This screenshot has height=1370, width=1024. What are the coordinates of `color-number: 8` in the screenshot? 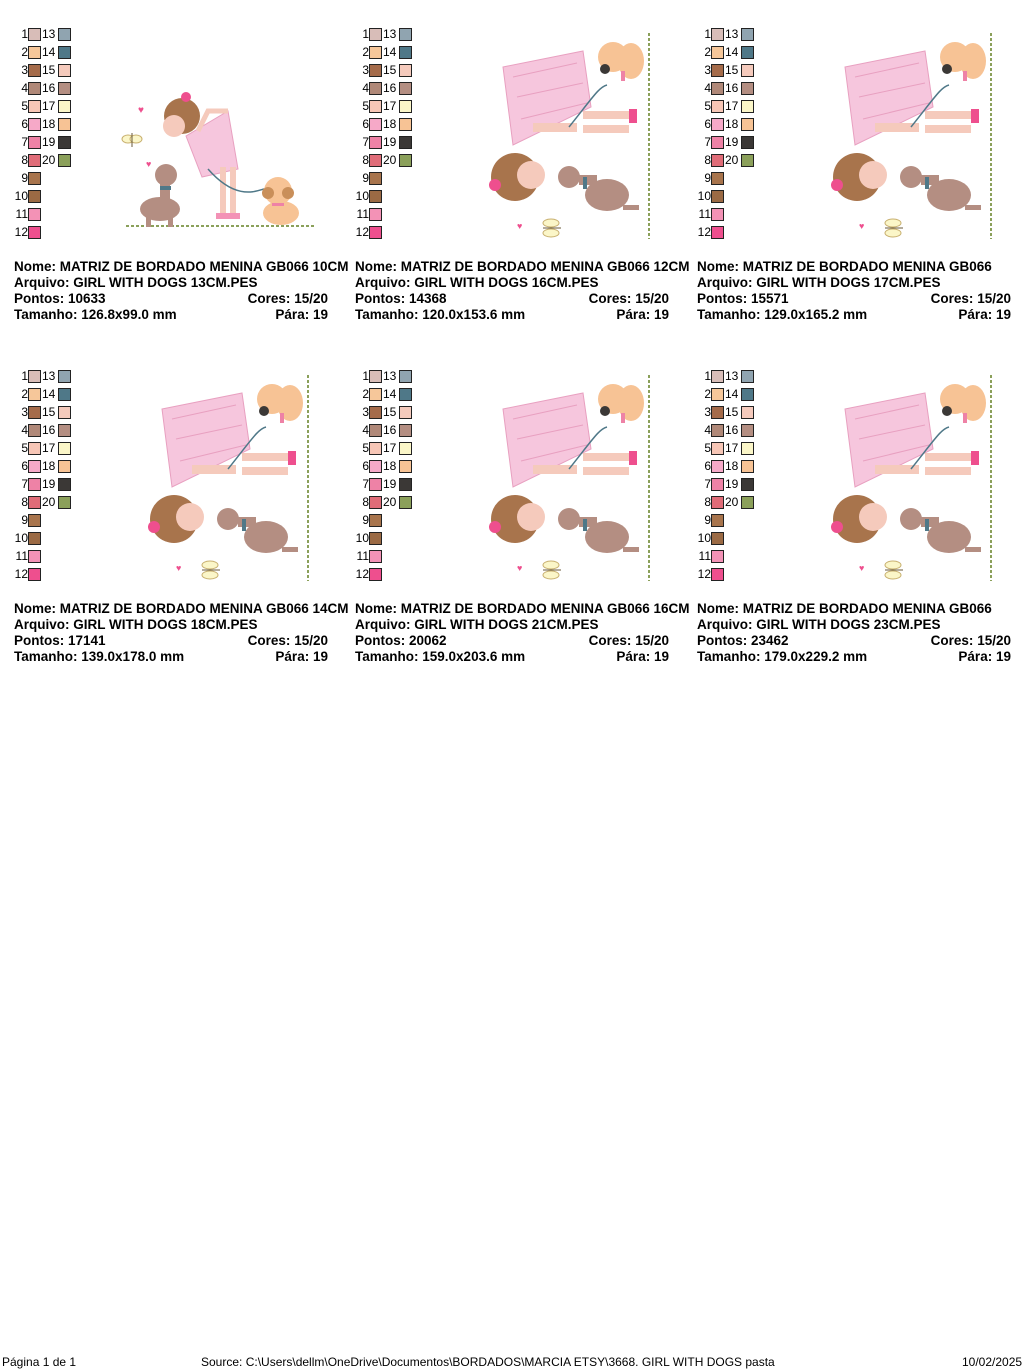 It's located at (365, 160).